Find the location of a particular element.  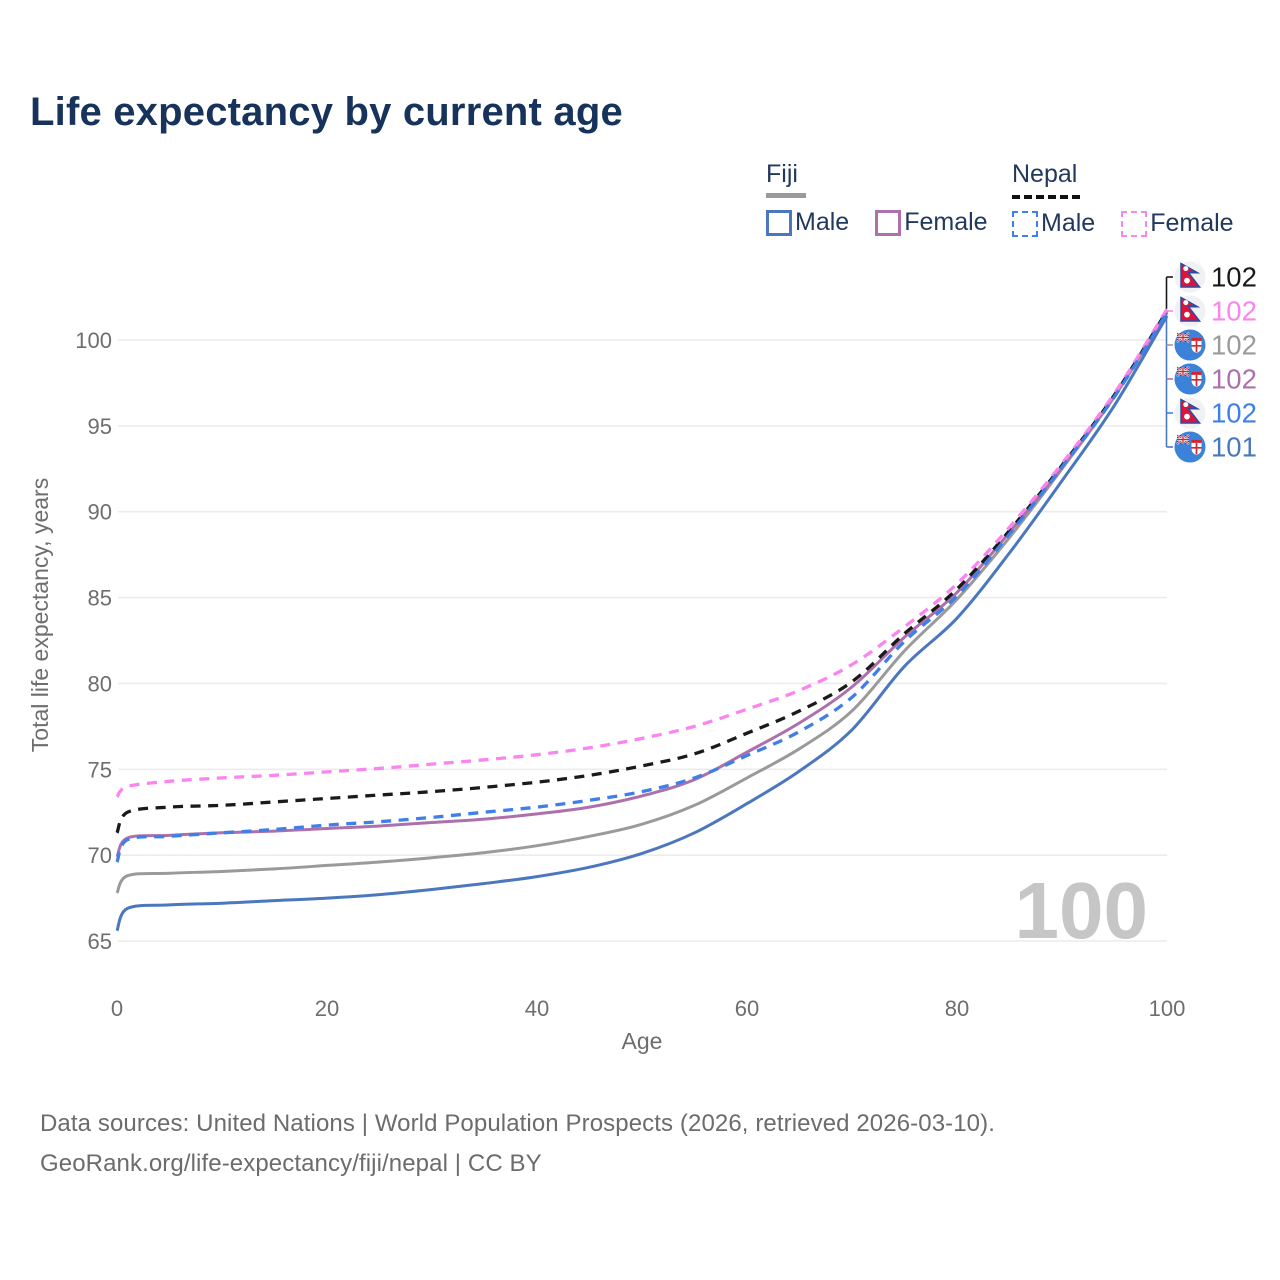

legend-linestyle-solid-sample is located at coordinates (786, 195).